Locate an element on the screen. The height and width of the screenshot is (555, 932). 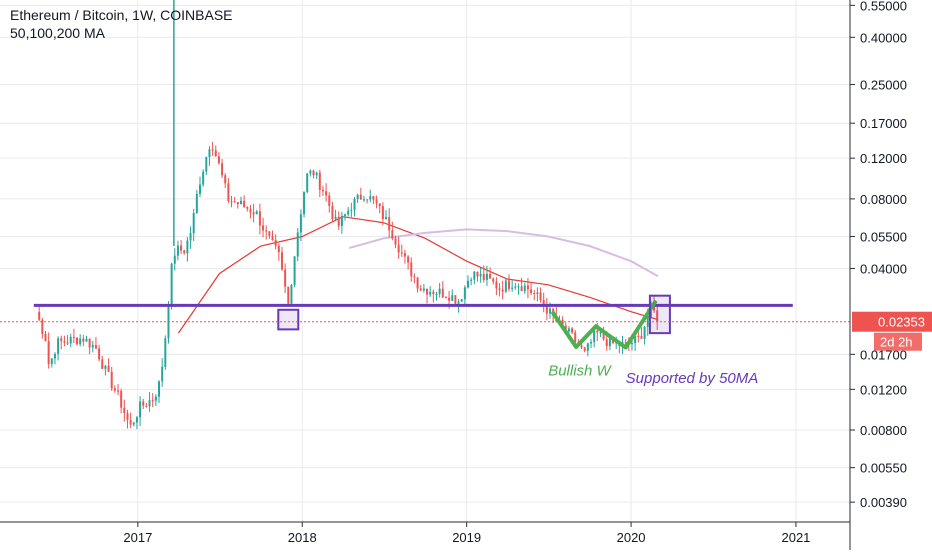
highlight-box is located at coordinates (288, 319).